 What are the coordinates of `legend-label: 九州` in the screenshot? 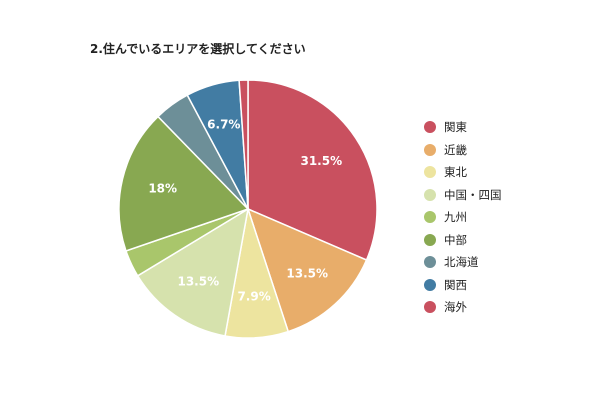 It's located at (455, 217).